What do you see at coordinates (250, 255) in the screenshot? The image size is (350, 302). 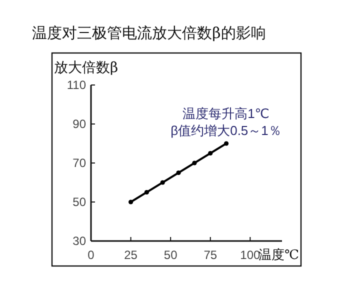 I see `x-tick-label: 100` at bounding box center [250, 255].